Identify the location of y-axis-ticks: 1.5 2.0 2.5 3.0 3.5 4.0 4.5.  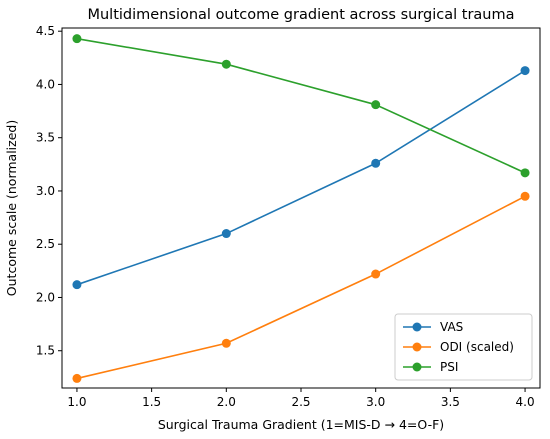
(49, 191).